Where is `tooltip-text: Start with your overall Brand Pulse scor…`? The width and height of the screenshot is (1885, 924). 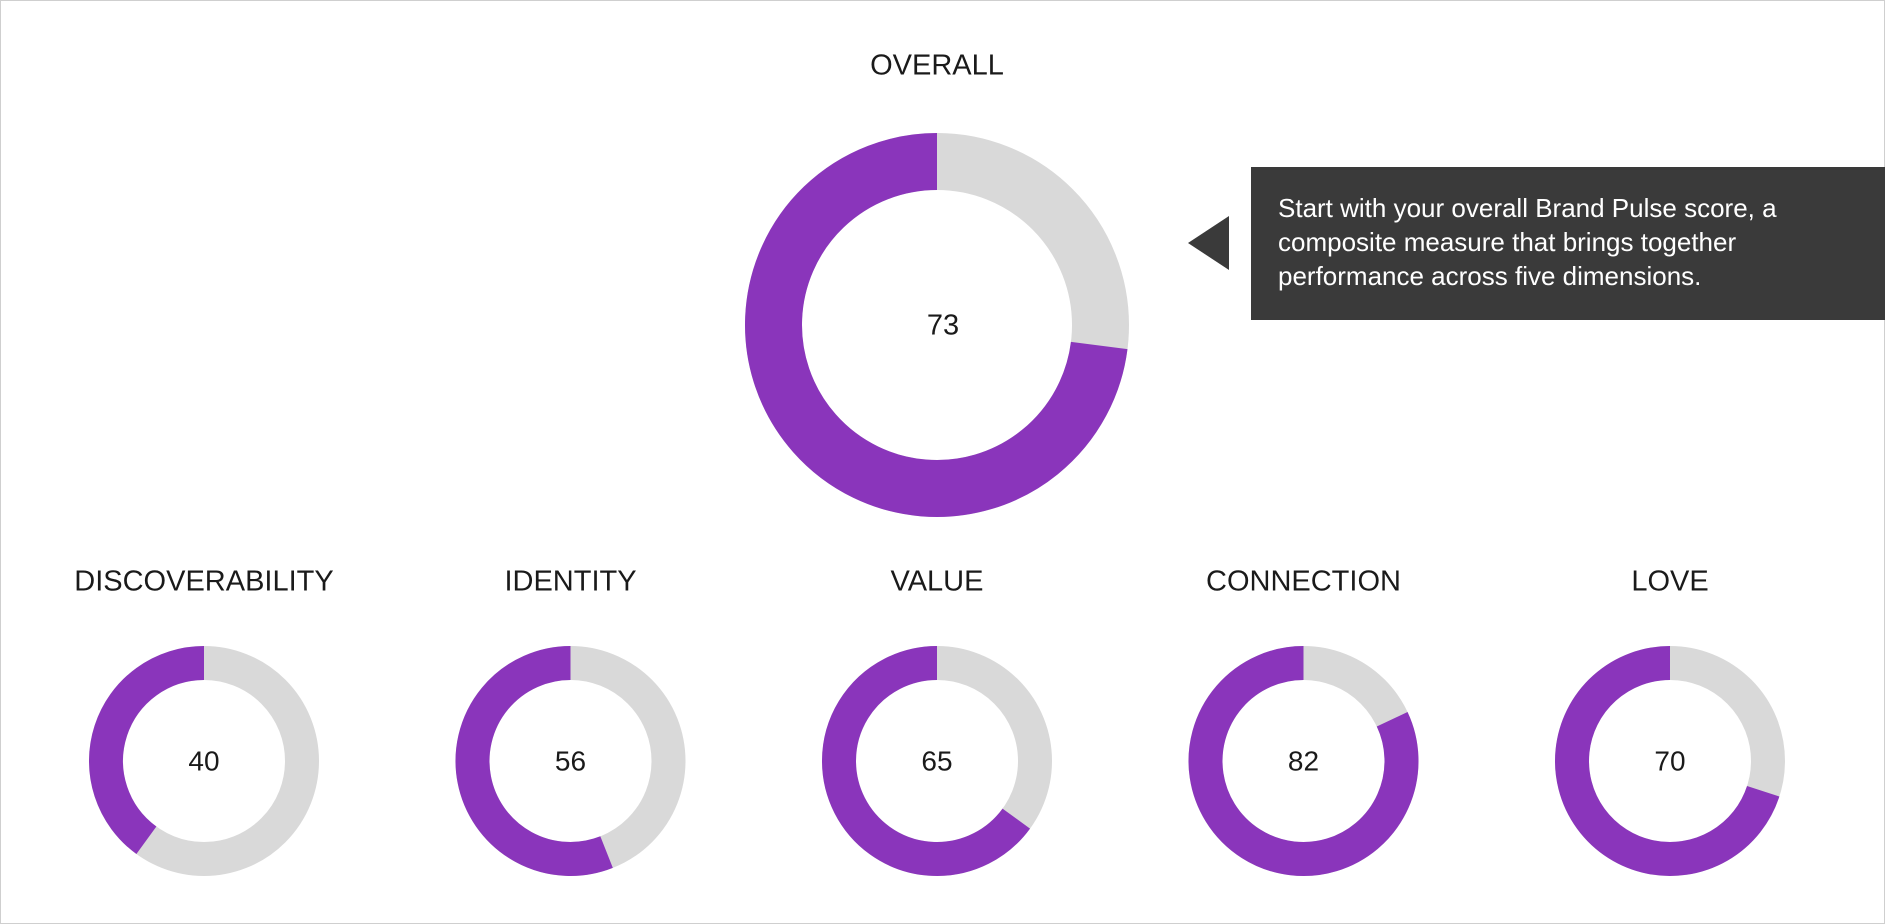 tooltip-text: Start with your overall Brand Pulse scor… is located at coordinates (1527, 242).